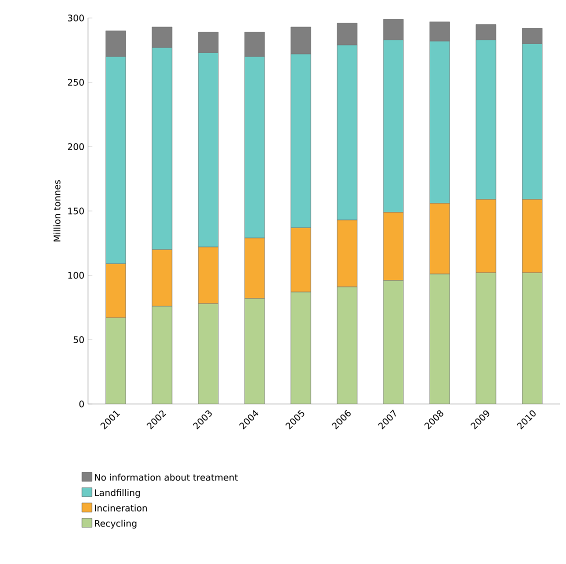  What do you see at coordinates (166, 477) in the screenshot?
I see `legend-label: No information about treatment` at bounding box center [166, 477].